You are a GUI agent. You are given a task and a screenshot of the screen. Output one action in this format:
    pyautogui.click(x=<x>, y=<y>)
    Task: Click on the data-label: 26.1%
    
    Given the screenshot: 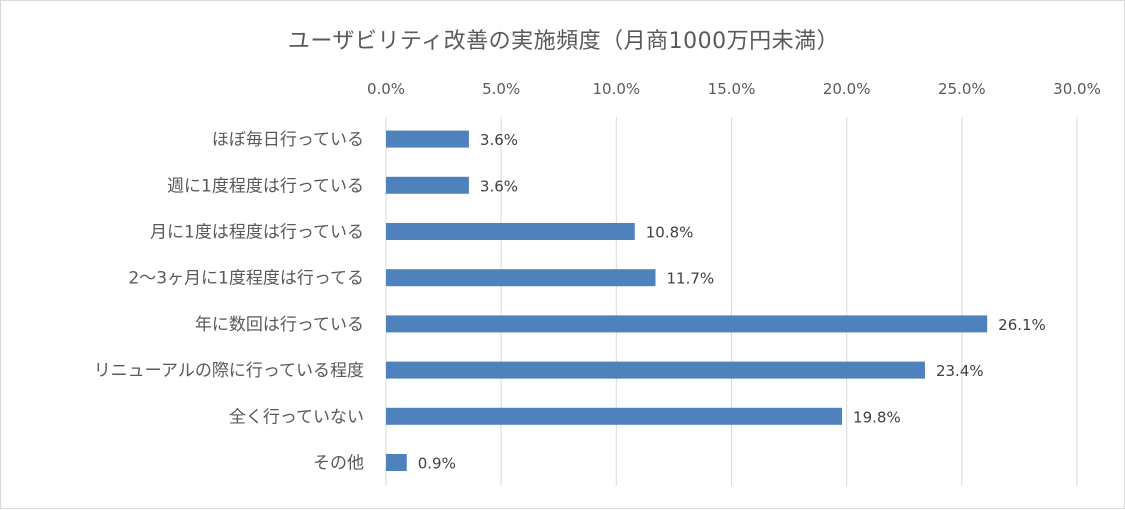 What is the action you would take?
    pyautogui.click(x=1022, y=325)
    